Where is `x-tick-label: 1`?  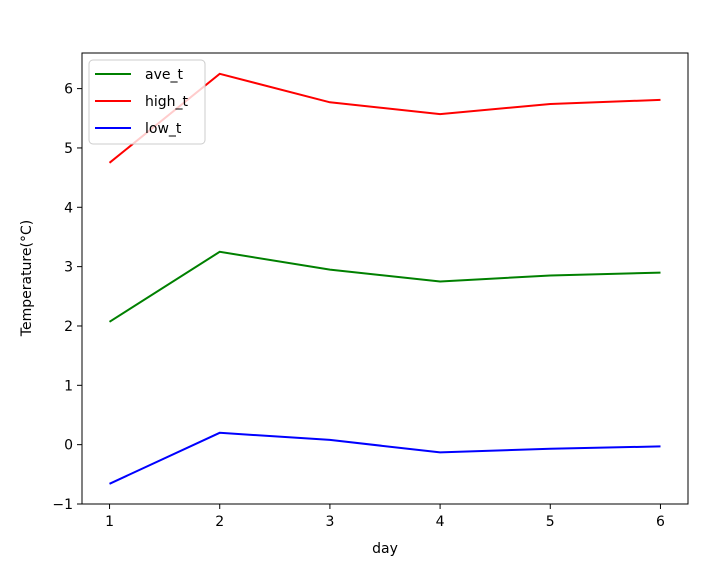
x-tick-label: 1 is located at coordinates (109, 522).